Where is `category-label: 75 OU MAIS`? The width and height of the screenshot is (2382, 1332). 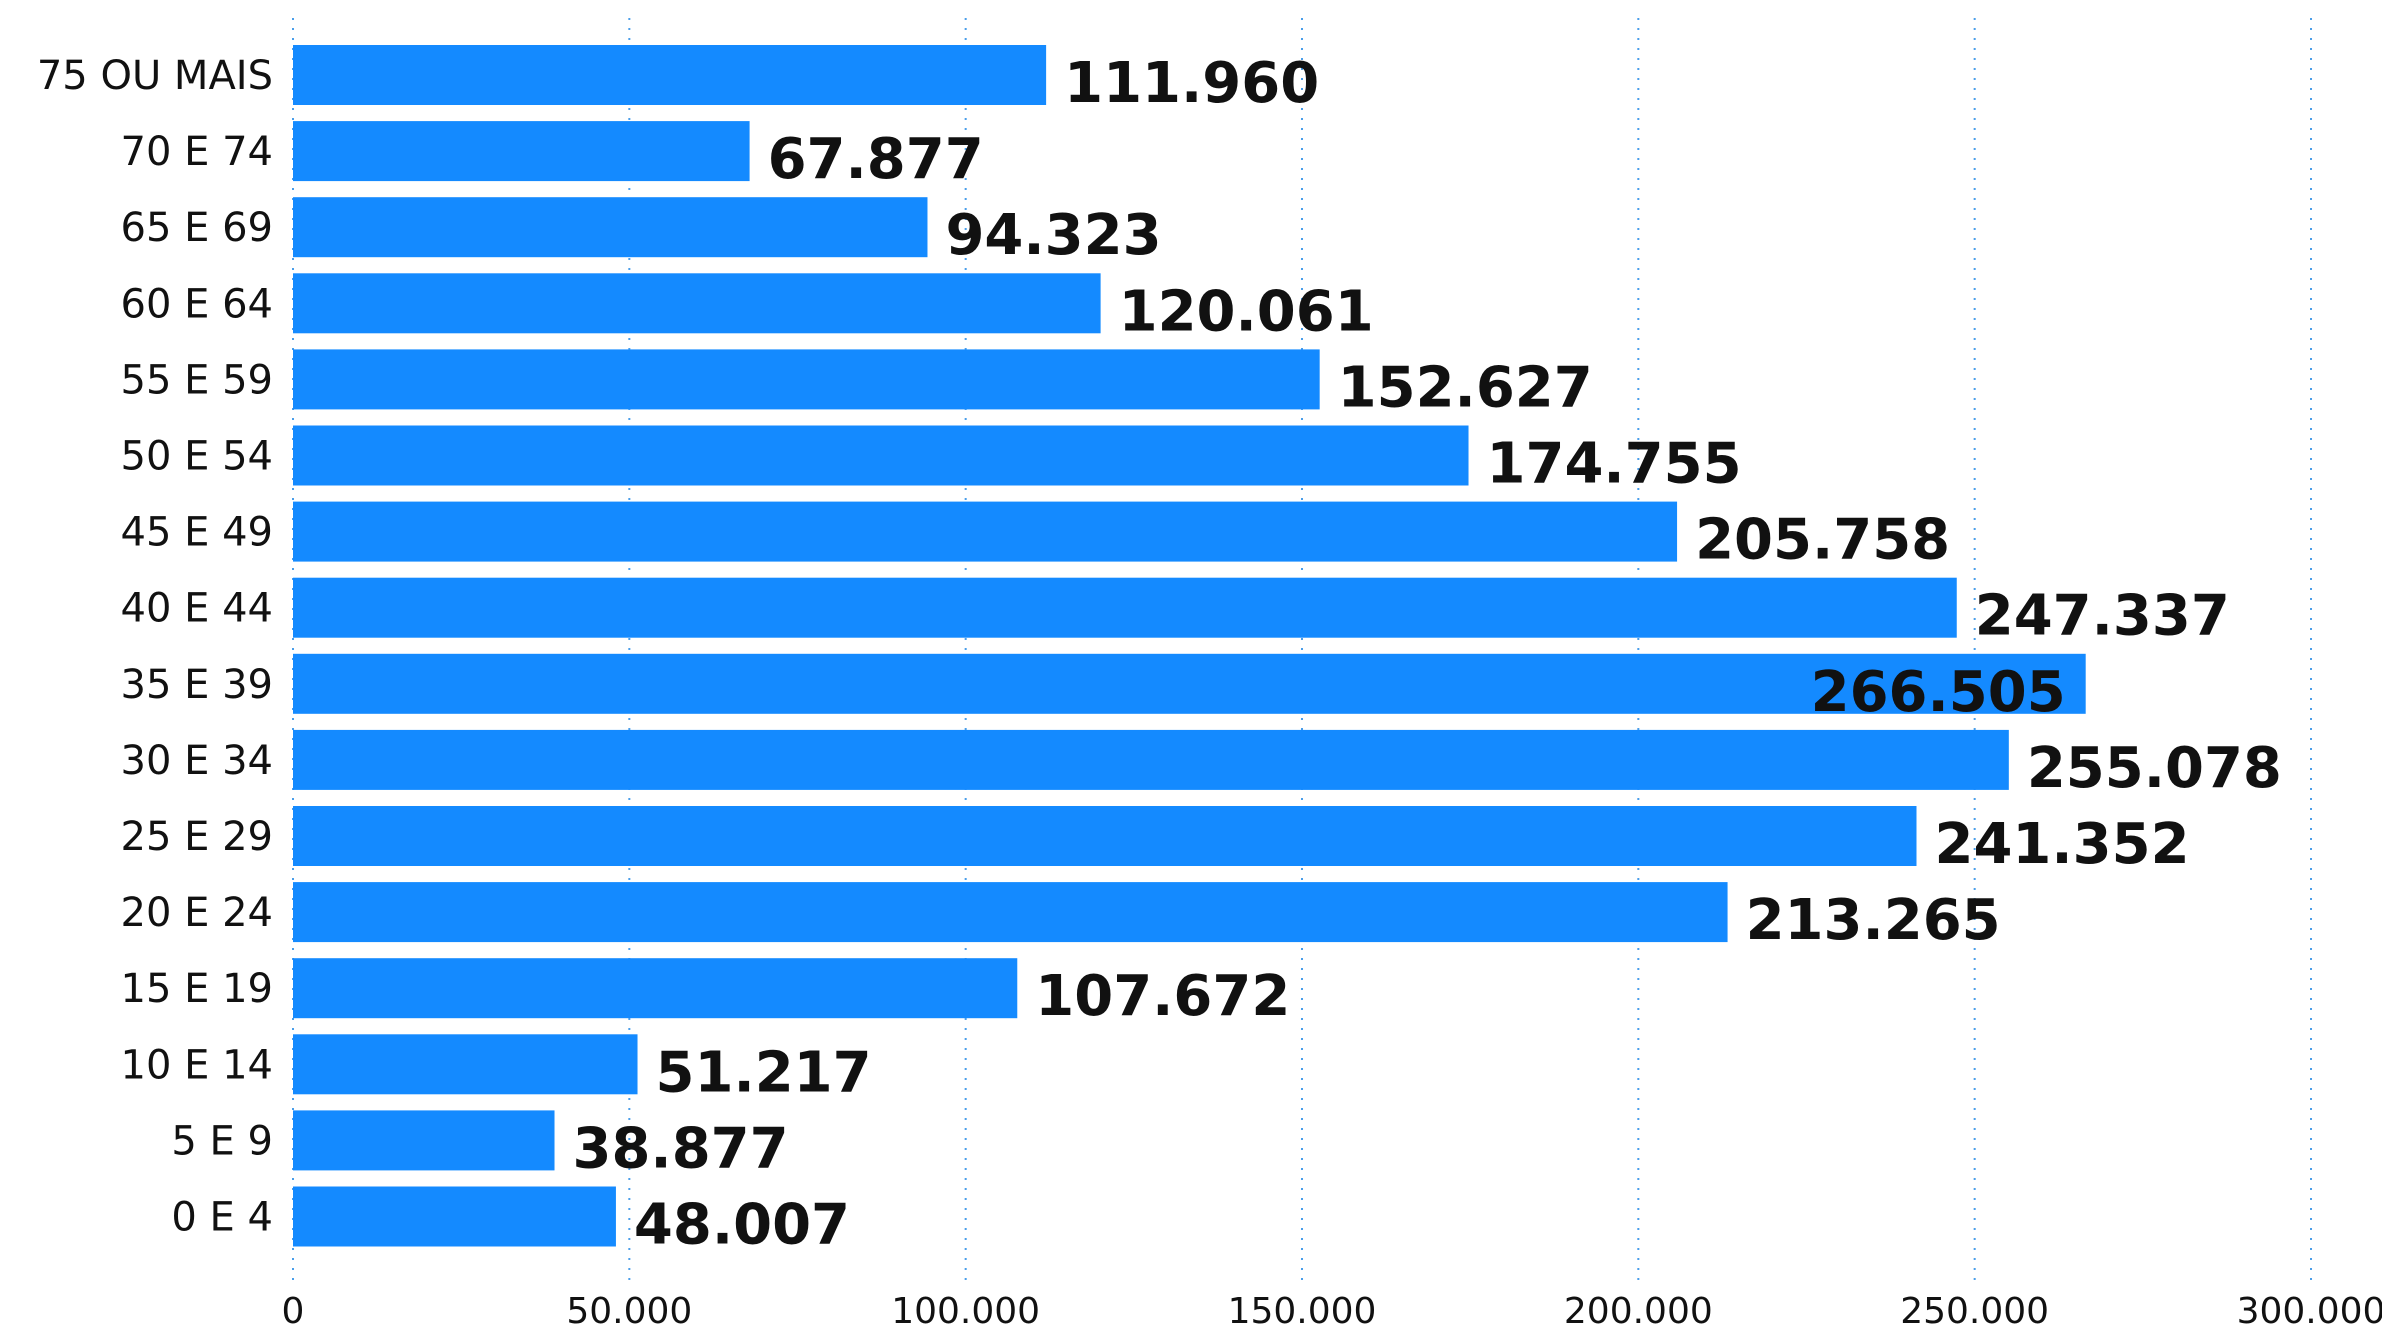 category-label: 75 OU MAIS is located at coordinates (155, 76).